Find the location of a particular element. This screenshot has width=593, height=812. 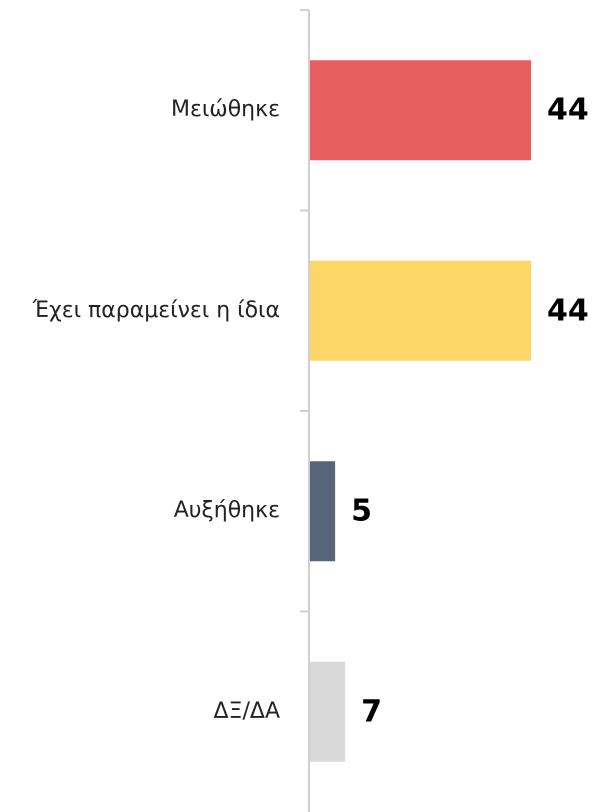

category-text: ΔΞ/ΔΑ is located at coordinates (246, 711).